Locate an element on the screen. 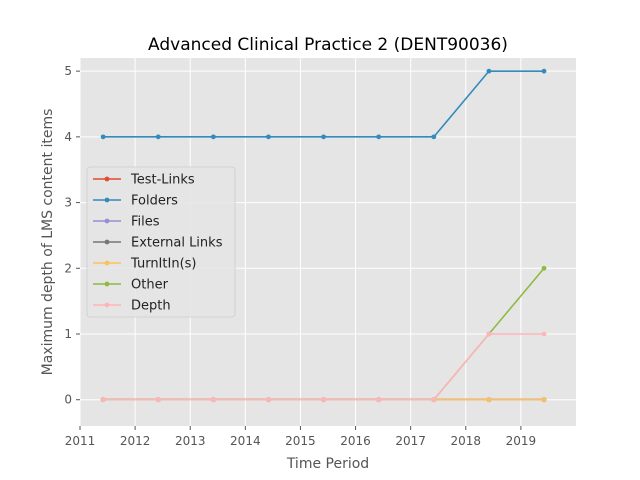 This screenshot has width=640, height=480. x-tick-label: 2019 is located at coordinates (521, 441).